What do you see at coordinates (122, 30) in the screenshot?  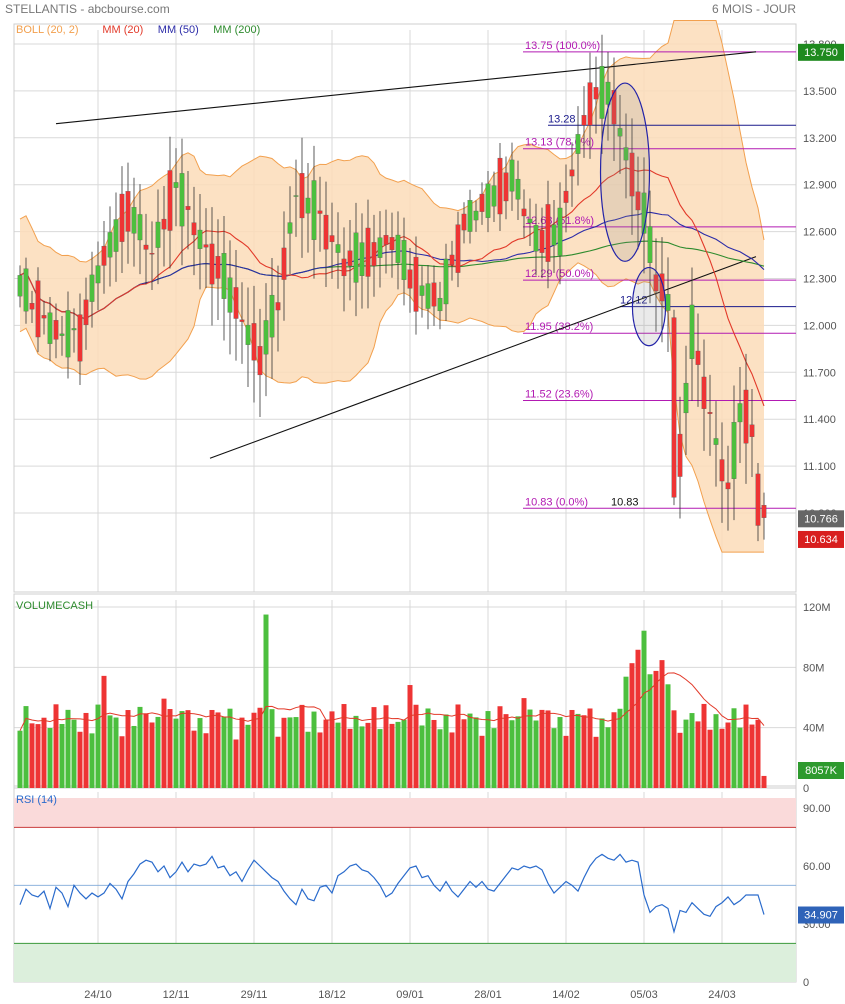 I see `legend-item: MM (20)` at bounding box center [122, 30].